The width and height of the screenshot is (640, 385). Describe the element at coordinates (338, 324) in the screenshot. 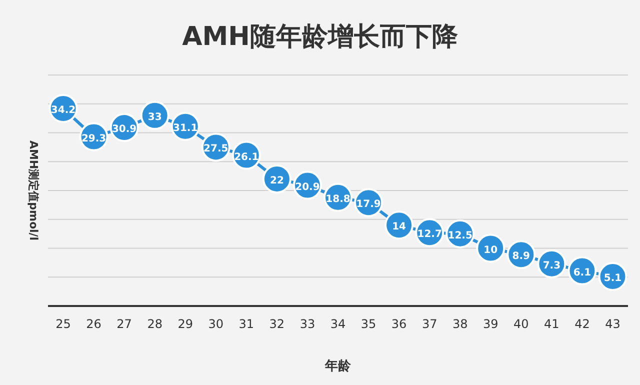

I see `x-tick-label: 34` at that location.